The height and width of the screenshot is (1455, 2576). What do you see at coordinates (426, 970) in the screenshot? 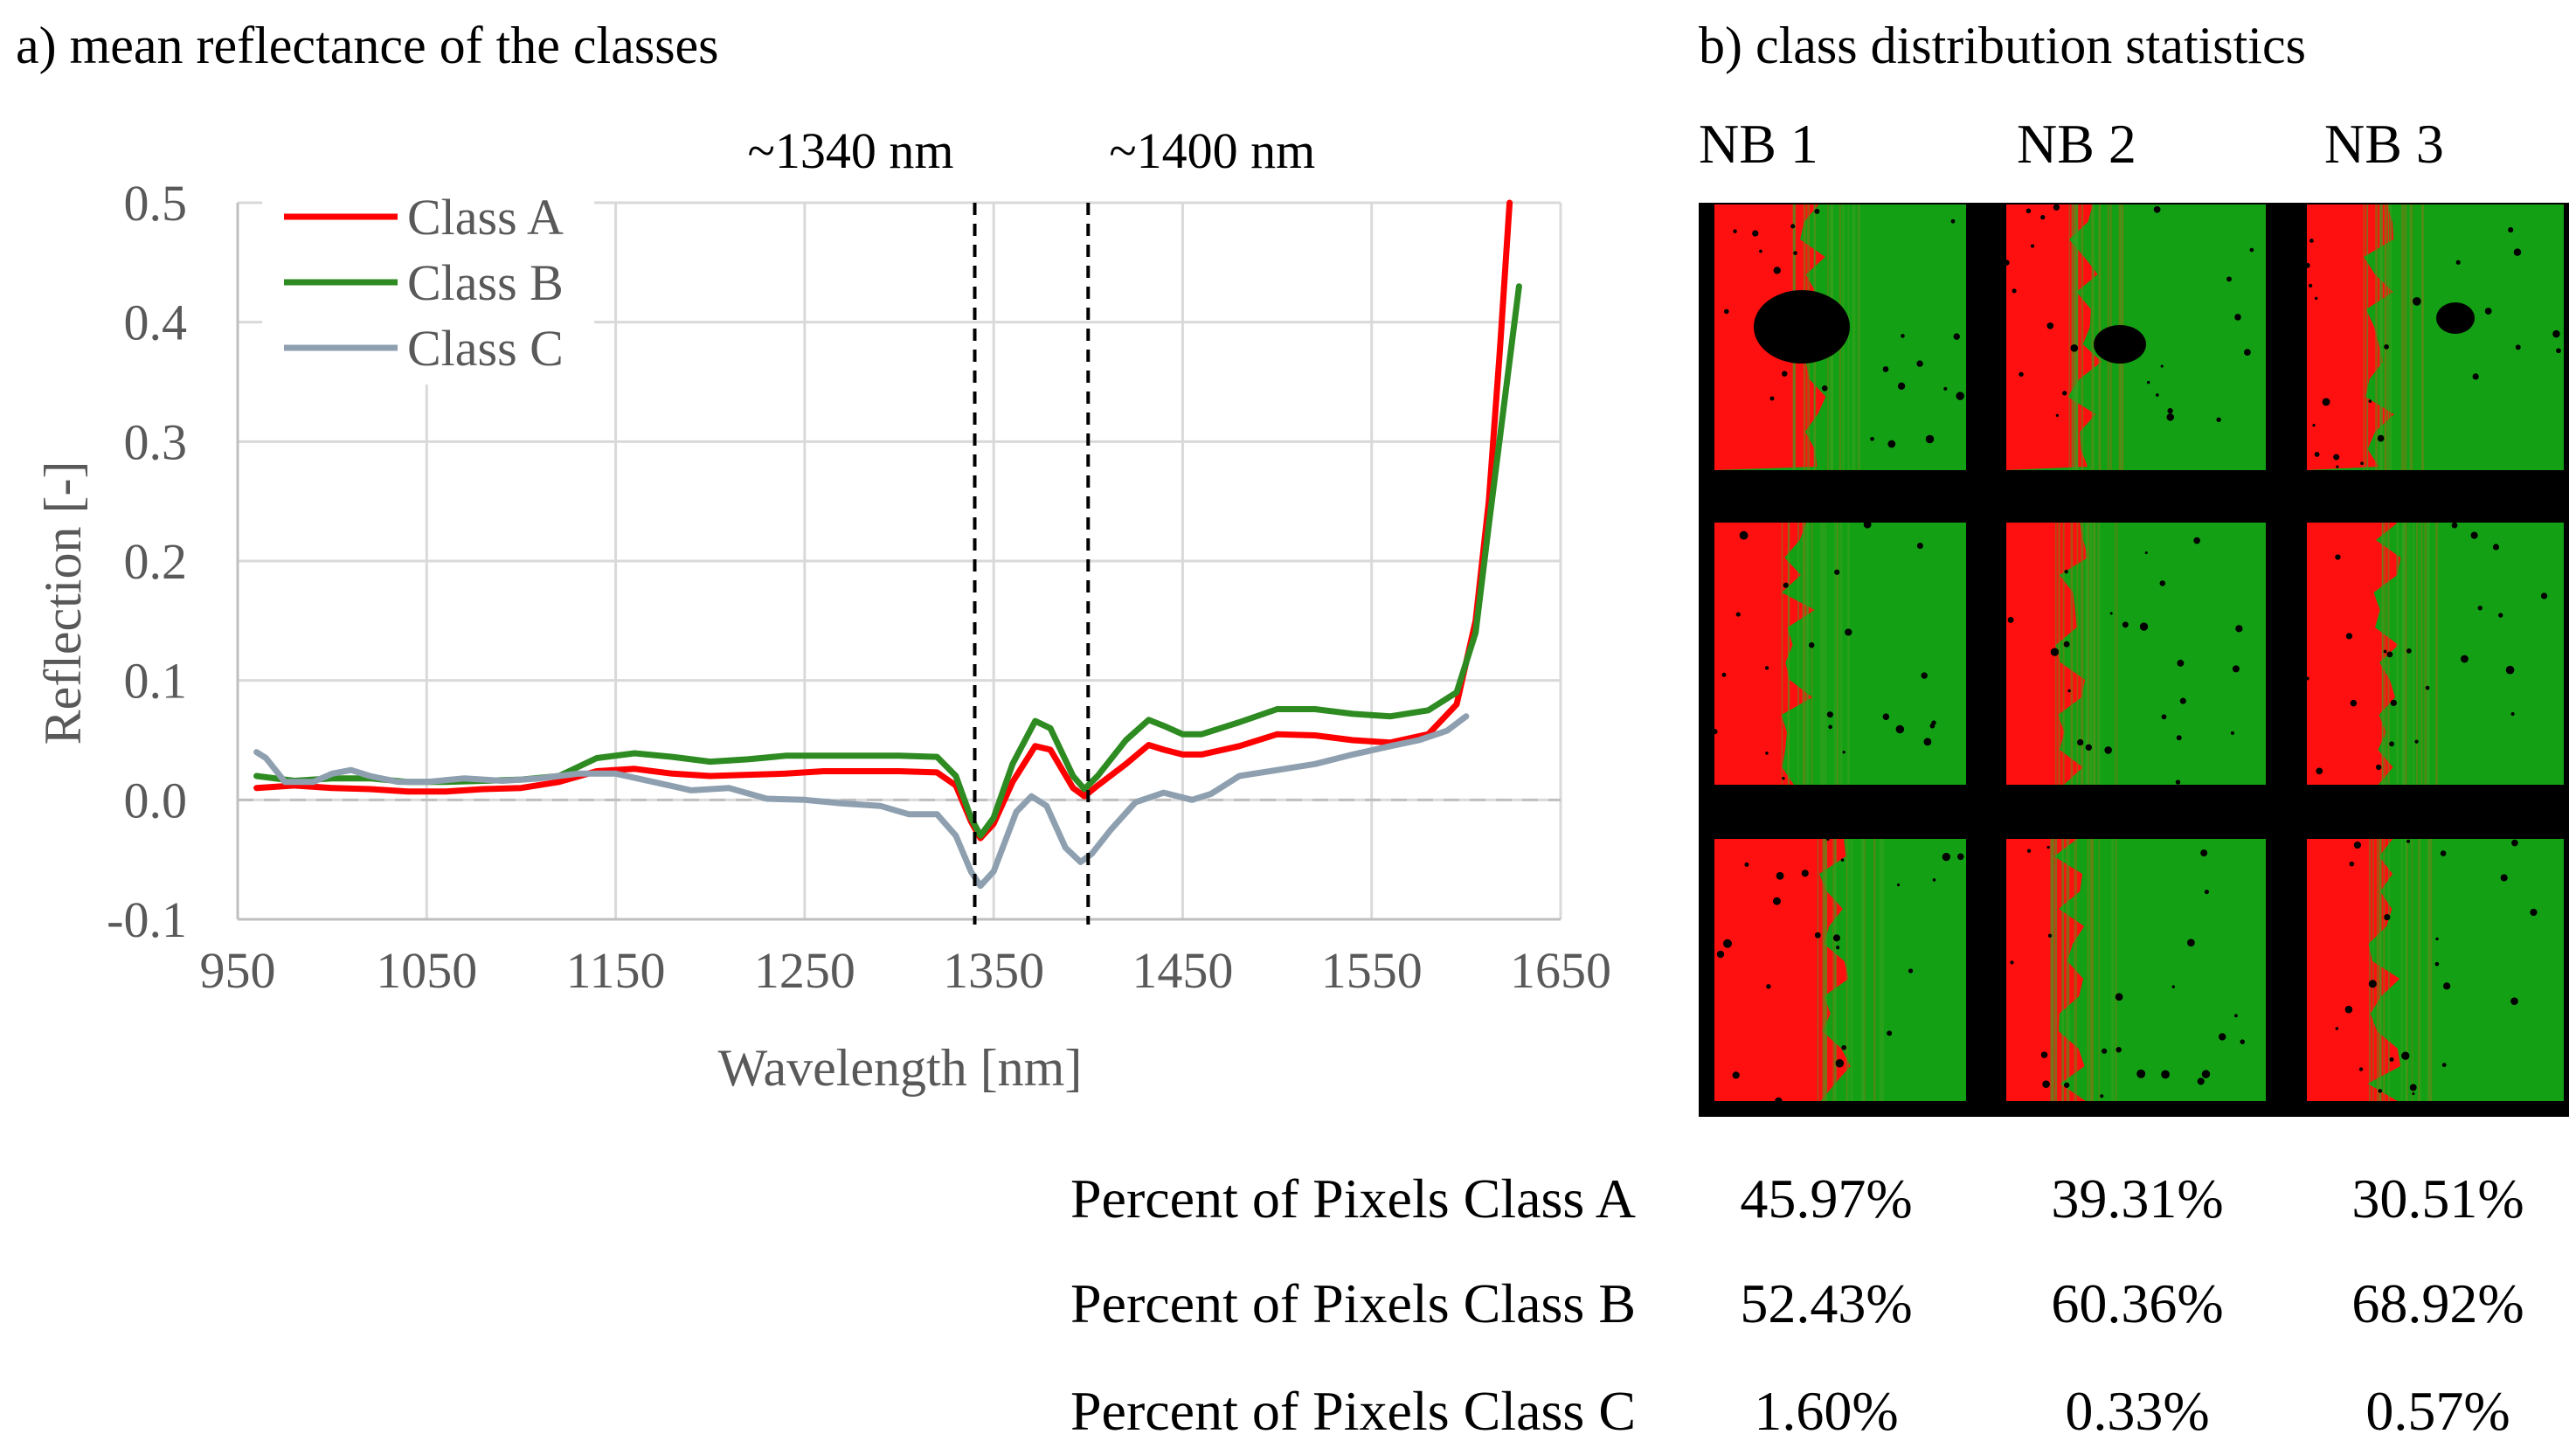
I see `x-tick-label: 1050` at bounding box center [426, 970].